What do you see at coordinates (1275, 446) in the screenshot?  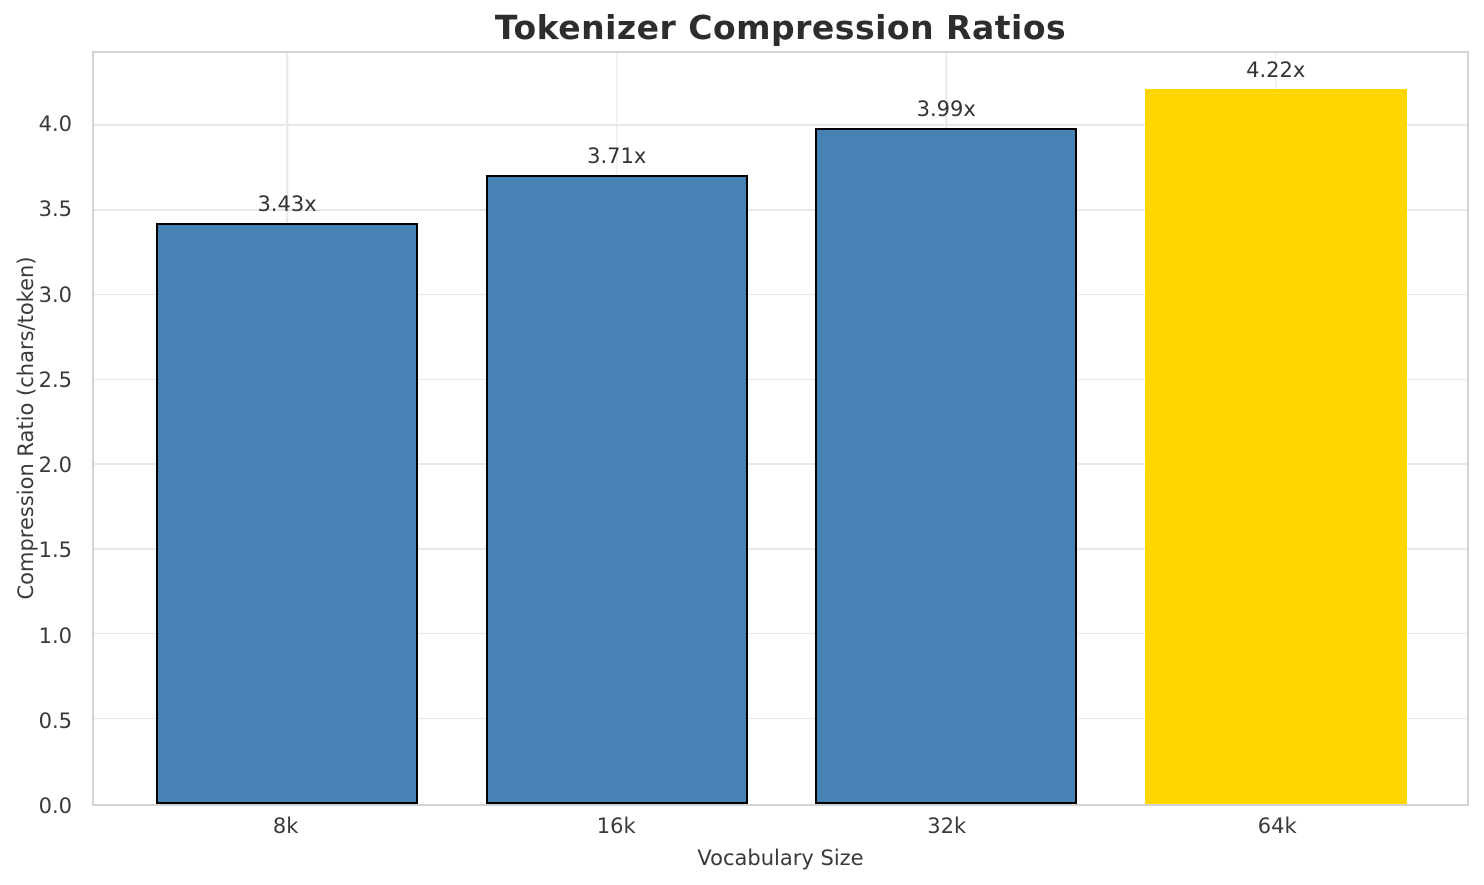 I see `bar-64k` at bounding box center [1275, 446].